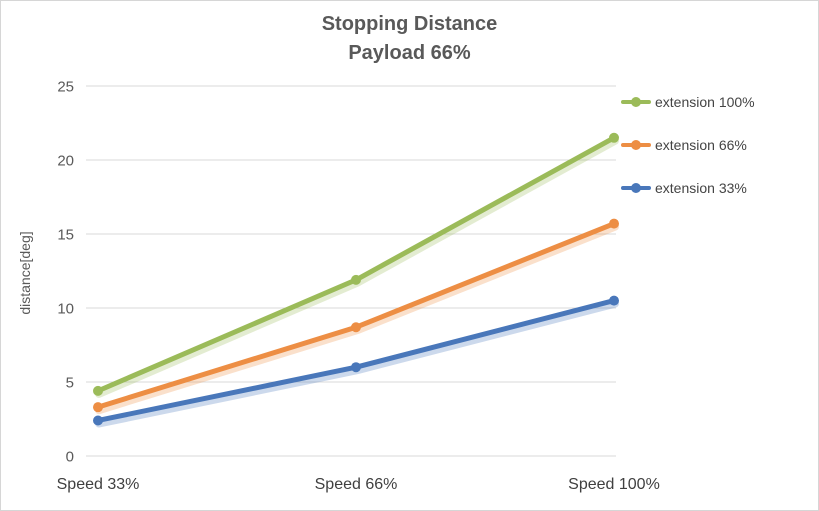 The width and height of the screenshot is (819, 511). Describe the element at coordinates (701, 188) in the screenshot. I see `legend-label: extension 33%` at that location.